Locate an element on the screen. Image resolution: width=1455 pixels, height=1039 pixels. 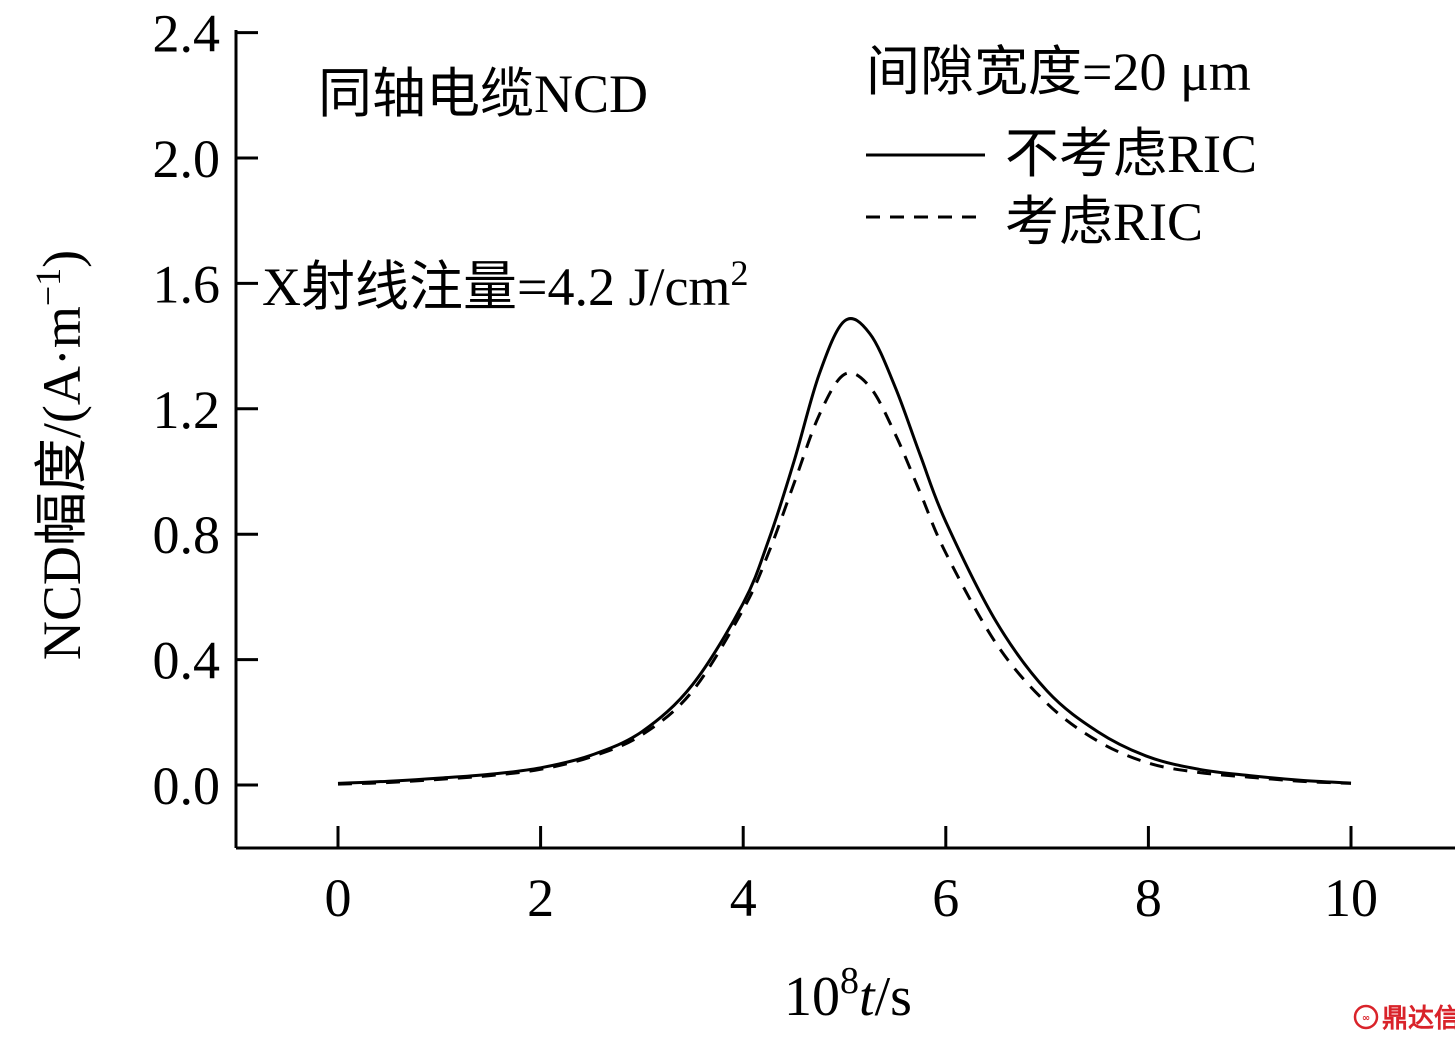
y-tick-label: 2.0 is located at coordinates (187, 159).